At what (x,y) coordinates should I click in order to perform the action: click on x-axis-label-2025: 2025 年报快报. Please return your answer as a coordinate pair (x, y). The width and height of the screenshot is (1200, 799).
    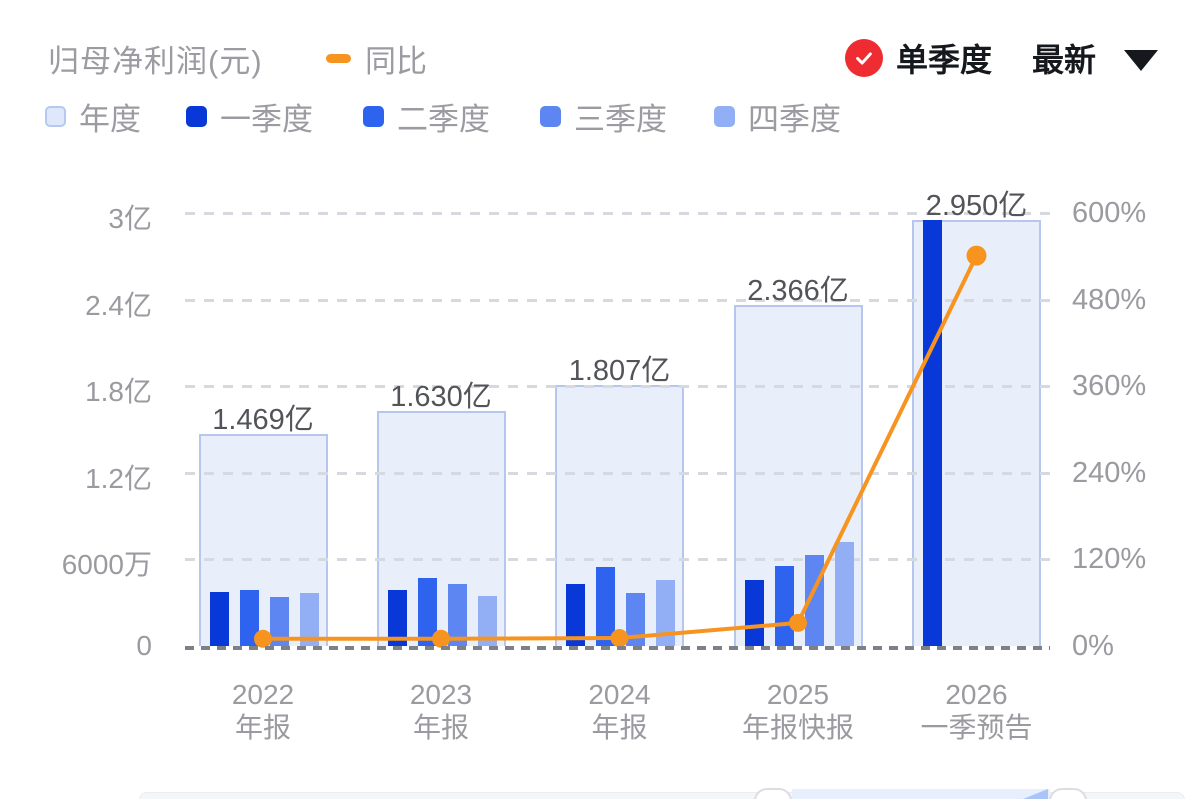
    Looking at the image, I should click on (798, 711).